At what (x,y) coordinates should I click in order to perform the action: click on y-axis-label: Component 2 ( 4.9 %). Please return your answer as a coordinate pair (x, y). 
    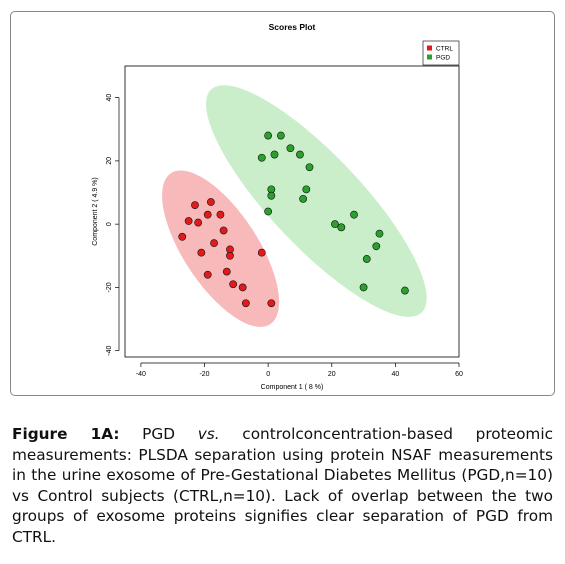
    Looking at the image, I should click on (95, 211).